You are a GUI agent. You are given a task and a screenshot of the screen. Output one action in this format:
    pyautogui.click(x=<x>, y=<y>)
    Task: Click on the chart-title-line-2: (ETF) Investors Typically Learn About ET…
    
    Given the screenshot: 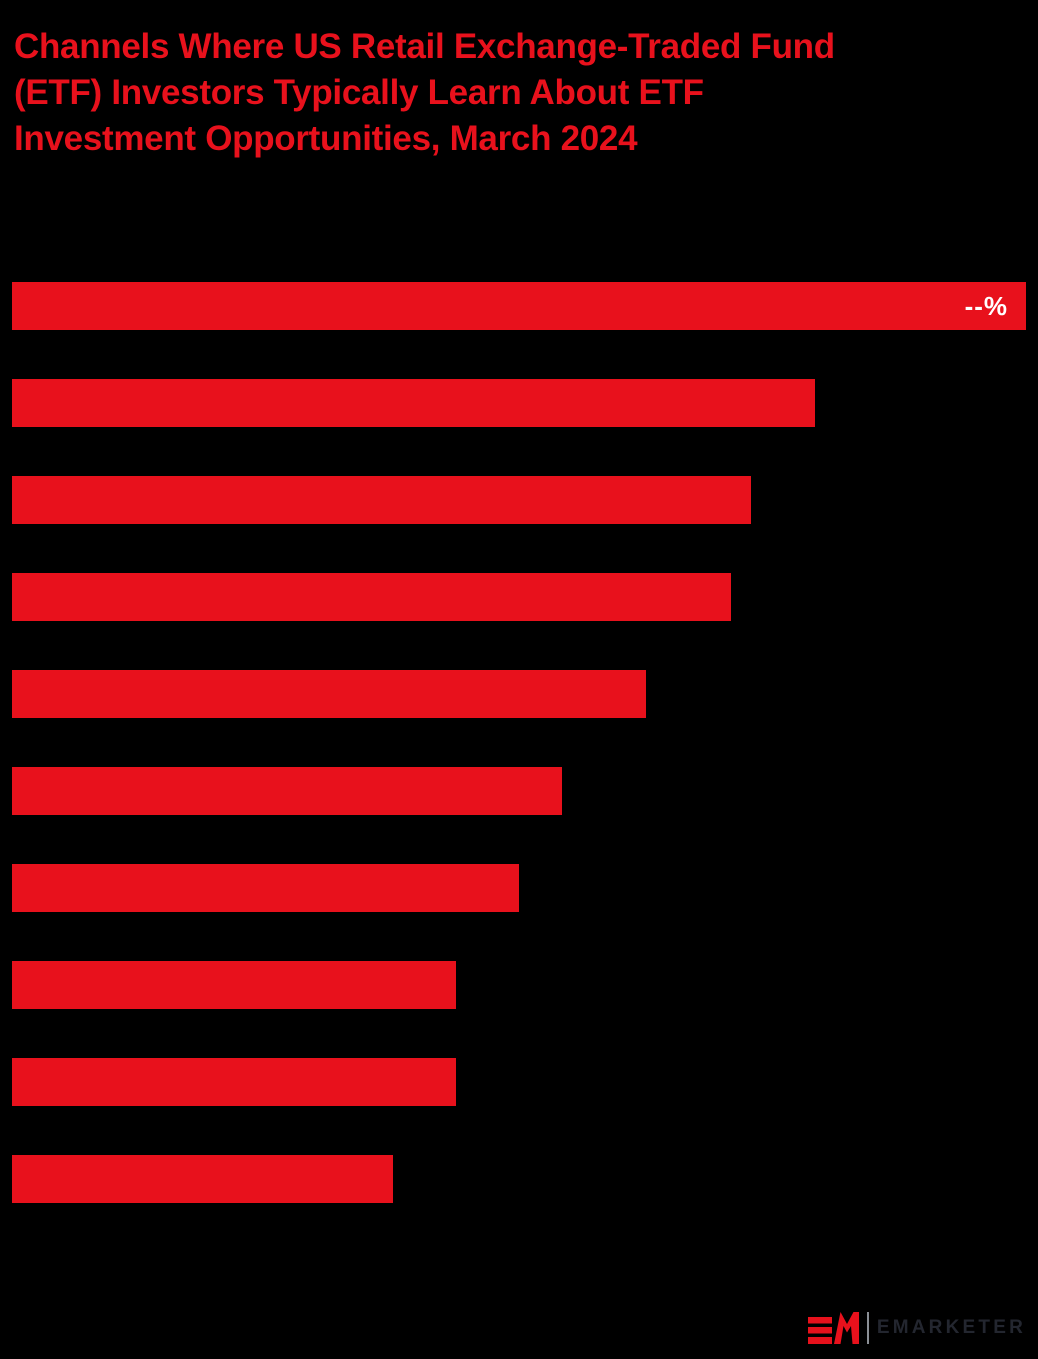 What is the action you would take?
    pyautogui.click(x=359, y=92)
    